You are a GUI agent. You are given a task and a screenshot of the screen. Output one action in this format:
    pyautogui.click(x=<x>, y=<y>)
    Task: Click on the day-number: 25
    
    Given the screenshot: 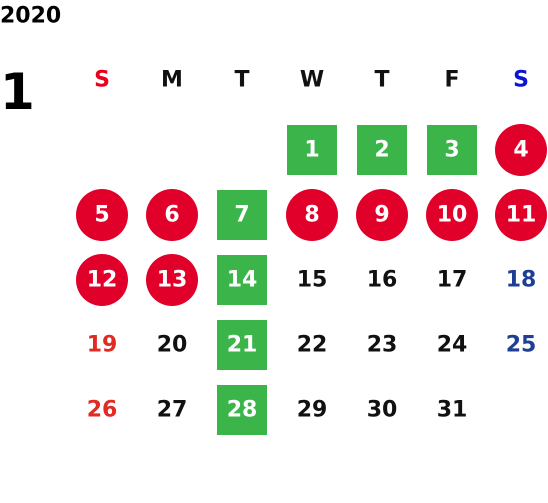 What is the action you would take?
    pyautogui.click(x=521, y=345)
    